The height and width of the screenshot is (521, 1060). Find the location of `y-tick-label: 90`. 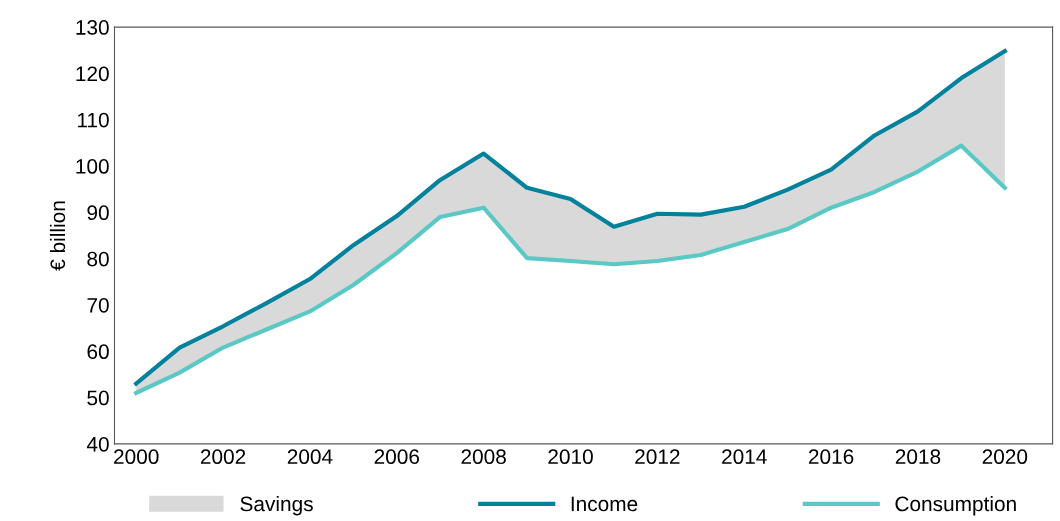

y-tick-label: 90 is located at coordinates (98, 213).